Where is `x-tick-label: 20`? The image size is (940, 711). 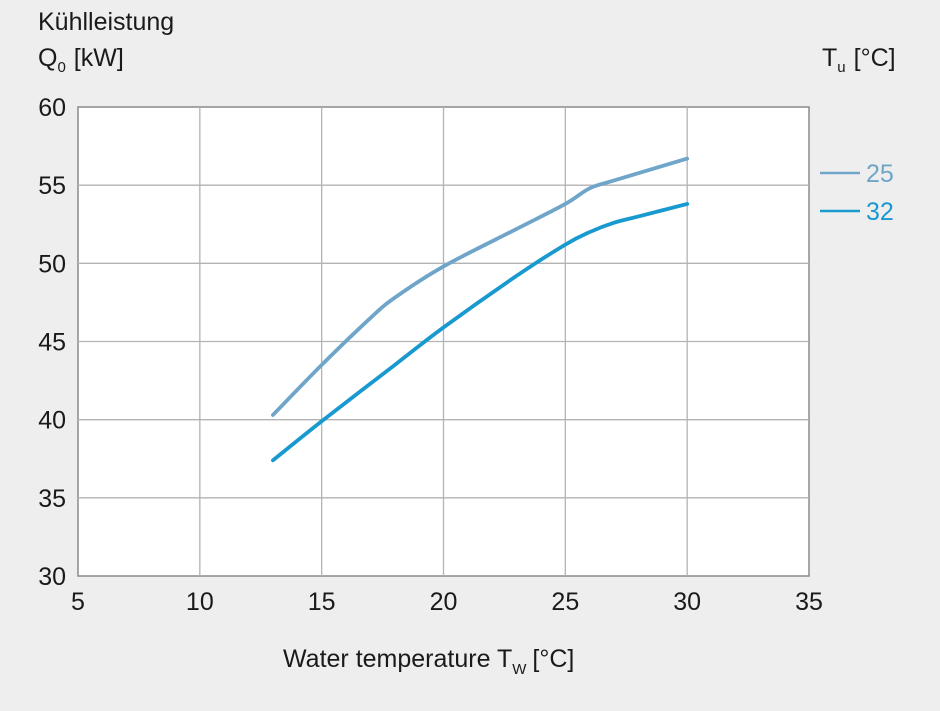
x-tick-label: 20 is located at coordinates (444, 602).